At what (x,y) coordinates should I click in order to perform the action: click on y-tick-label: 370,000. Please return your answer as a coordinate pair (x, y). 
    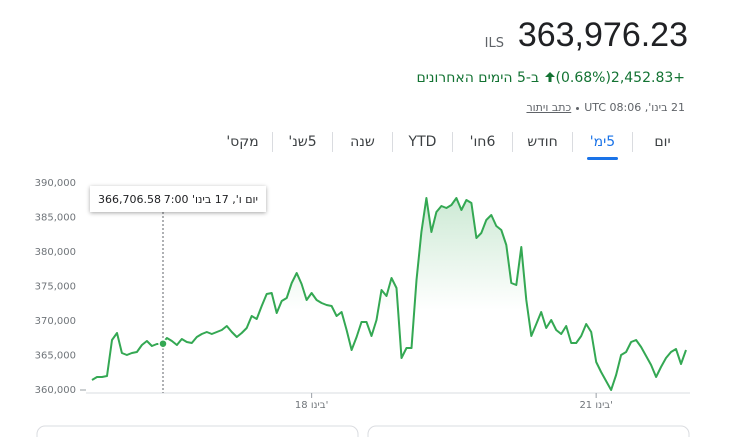
    Looking at the image, I should click on (55, 321).